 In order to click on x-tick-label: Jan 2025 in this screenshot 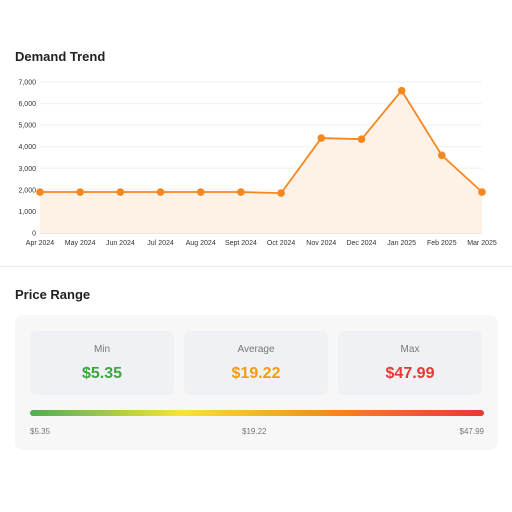, I will do `click(401, 243)`.